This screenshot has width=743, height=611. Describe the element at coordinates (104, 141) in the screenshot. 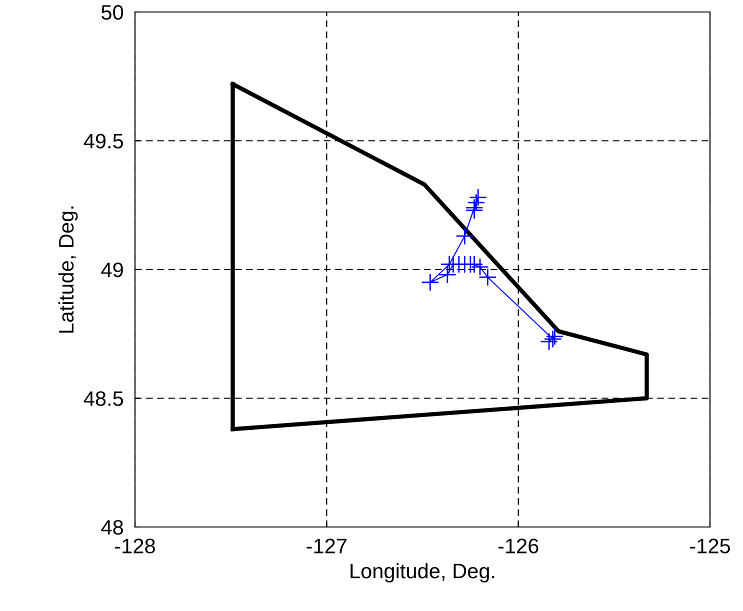

I see `y-tick-label: 49.5` at that location.